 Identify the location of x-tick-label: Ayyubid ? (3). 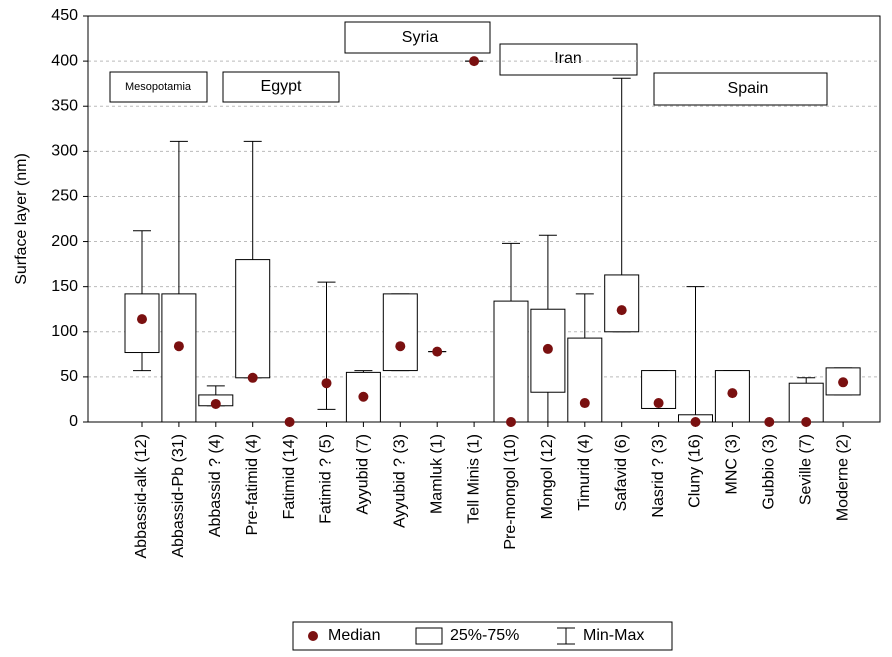
(400, 481).